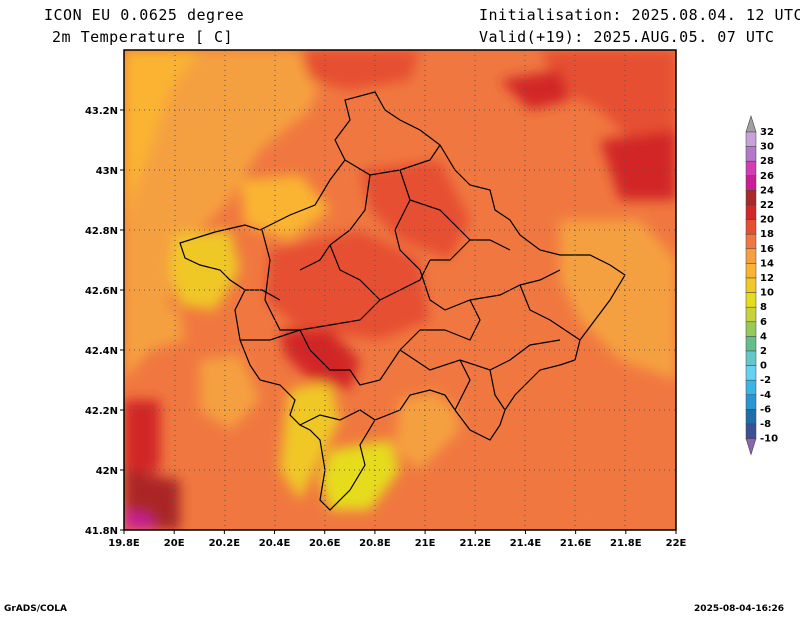 This screenshot has width=800, height=618. What do you see at coordinates (751, 447) in the screenshot?
I see `colorbar-underflow-arrow` at bounding box center [751, 447].